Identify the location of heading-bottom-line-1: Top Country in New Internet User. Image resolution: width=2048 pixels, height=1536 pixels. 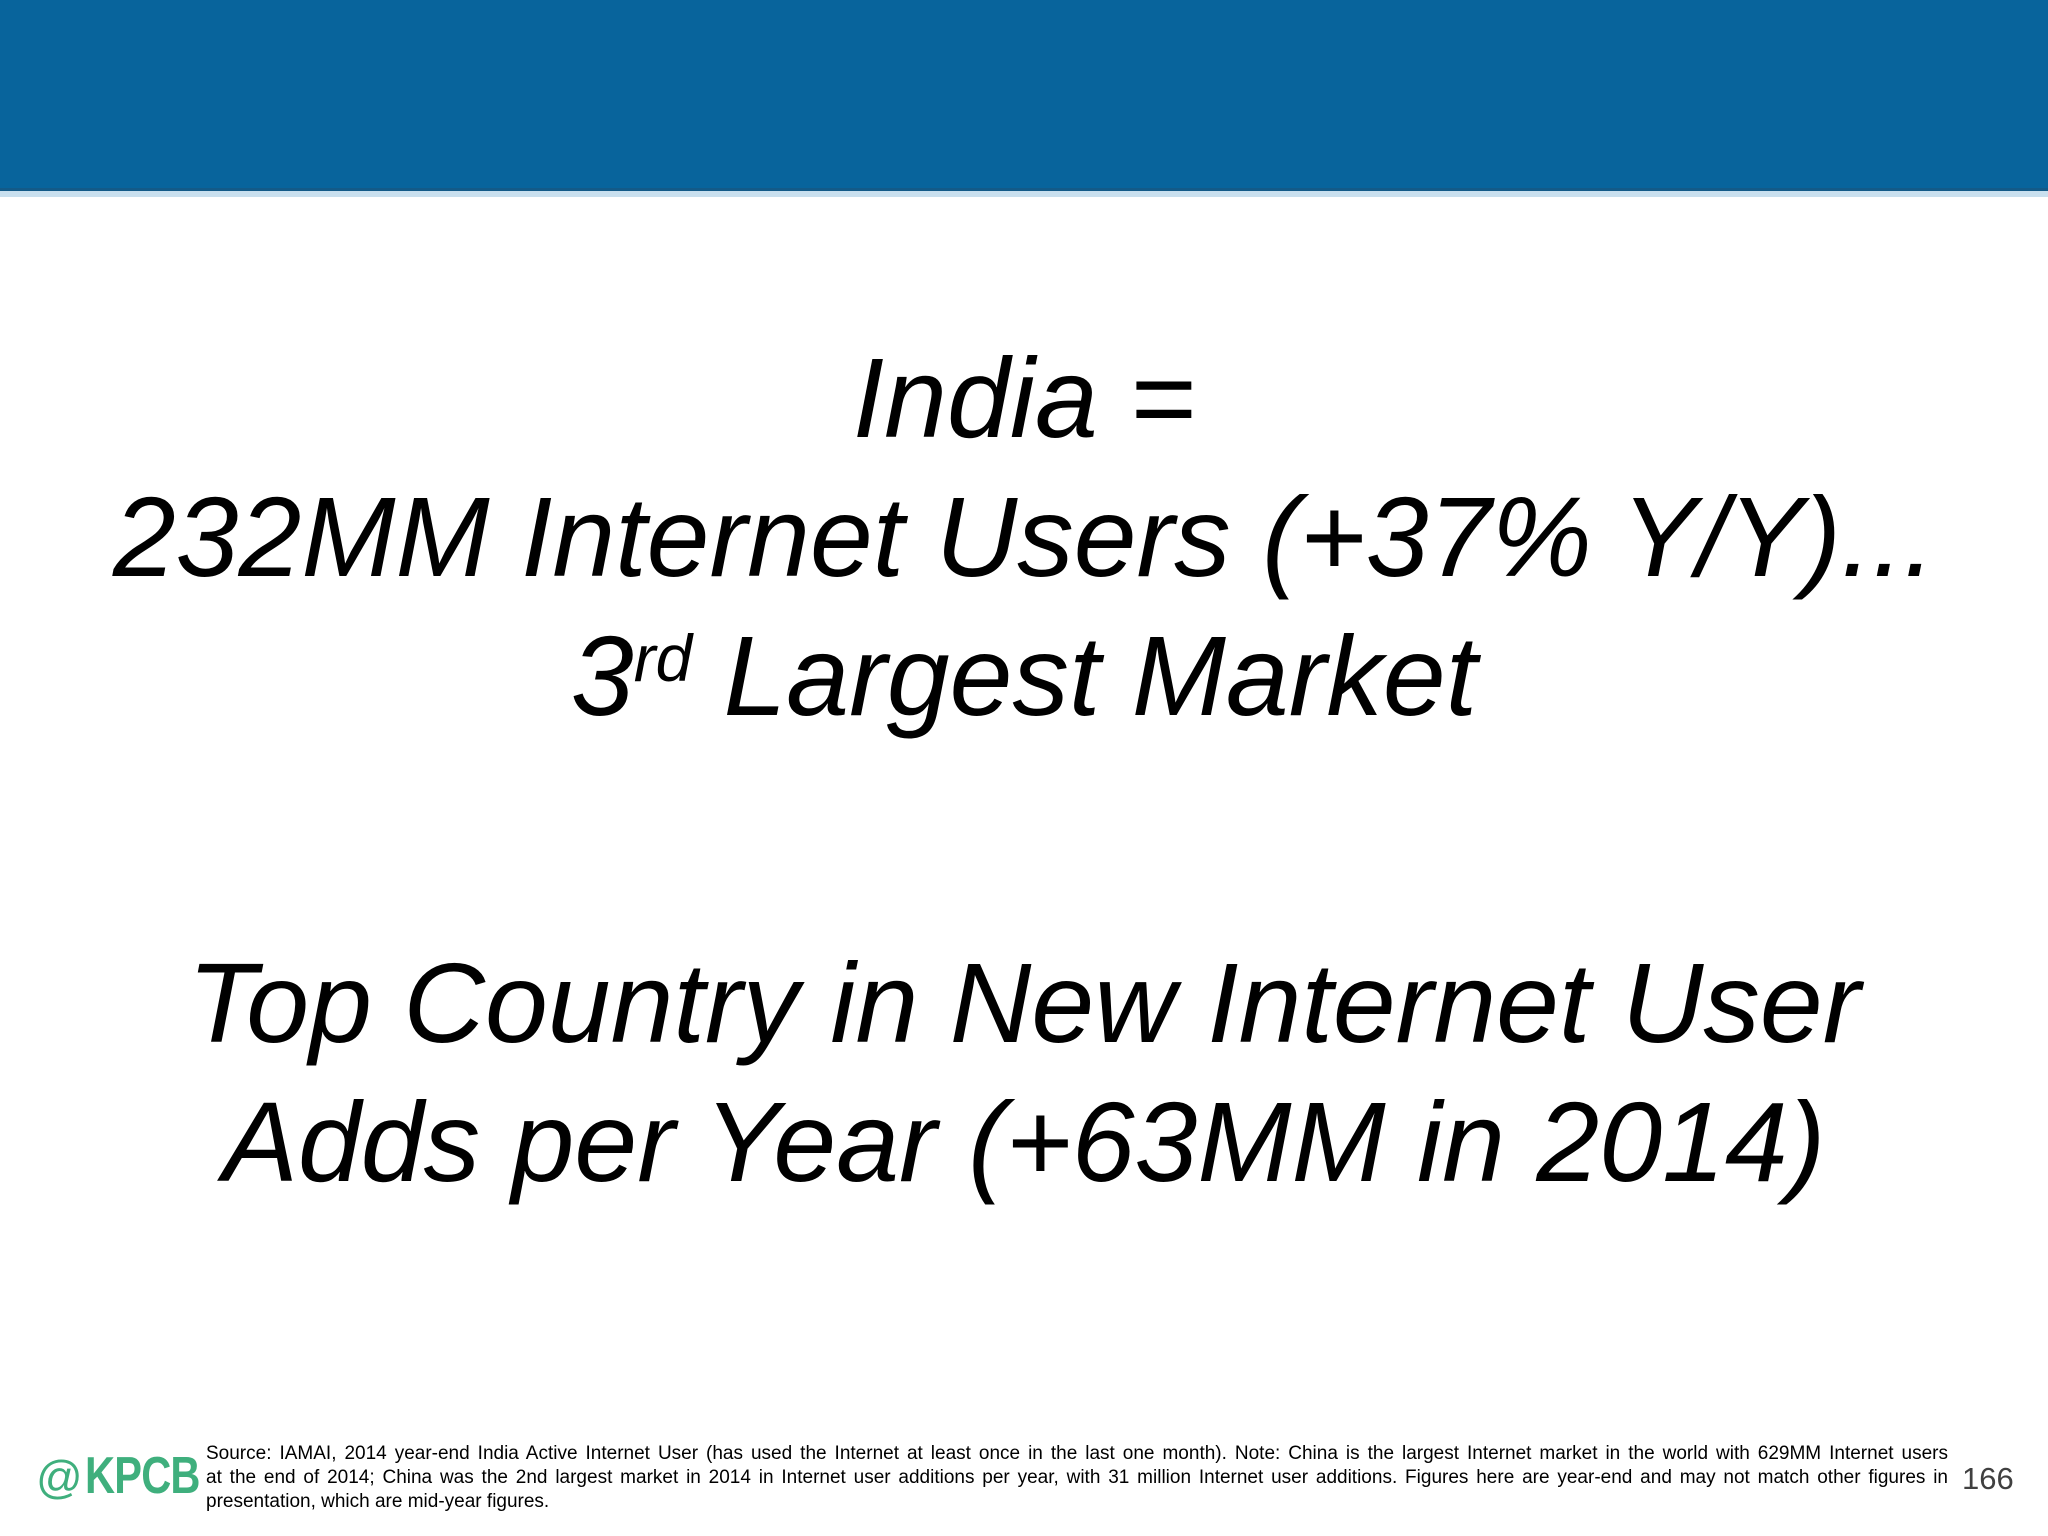
(1024, 1003).